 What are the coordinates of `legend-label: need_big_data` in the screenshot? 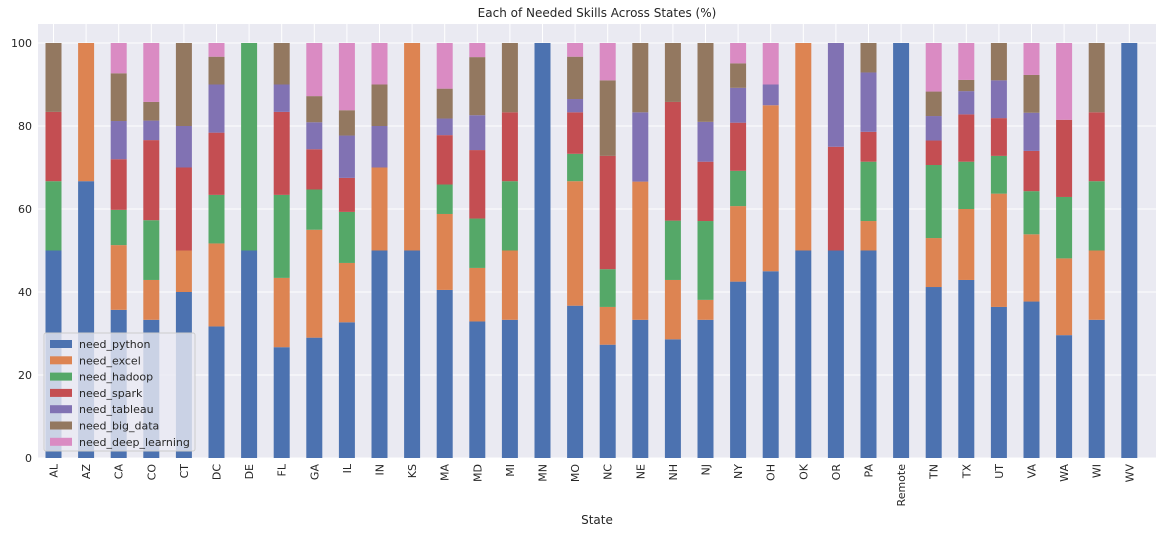 It's located at (119, 426).